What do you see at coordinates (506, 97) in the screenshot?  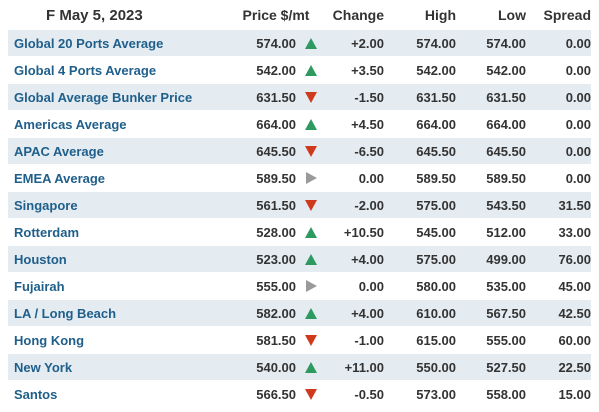 I see `low-value: 631.50` at bounding box center [506, 97].